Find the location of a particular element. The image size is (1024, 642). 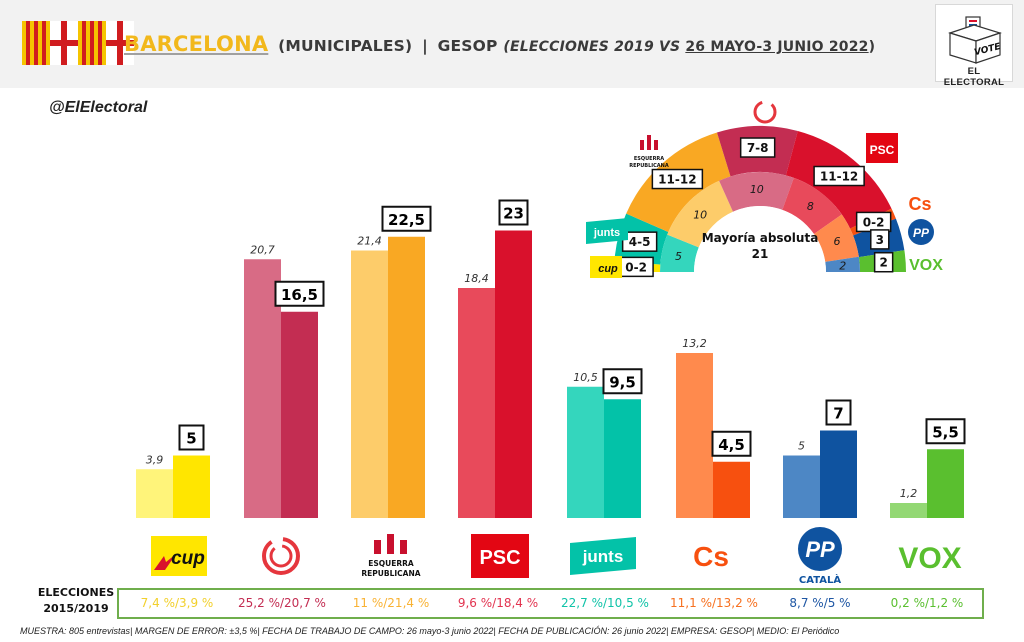

label-2022-cup: 5 is located at coordinates (191, 439).